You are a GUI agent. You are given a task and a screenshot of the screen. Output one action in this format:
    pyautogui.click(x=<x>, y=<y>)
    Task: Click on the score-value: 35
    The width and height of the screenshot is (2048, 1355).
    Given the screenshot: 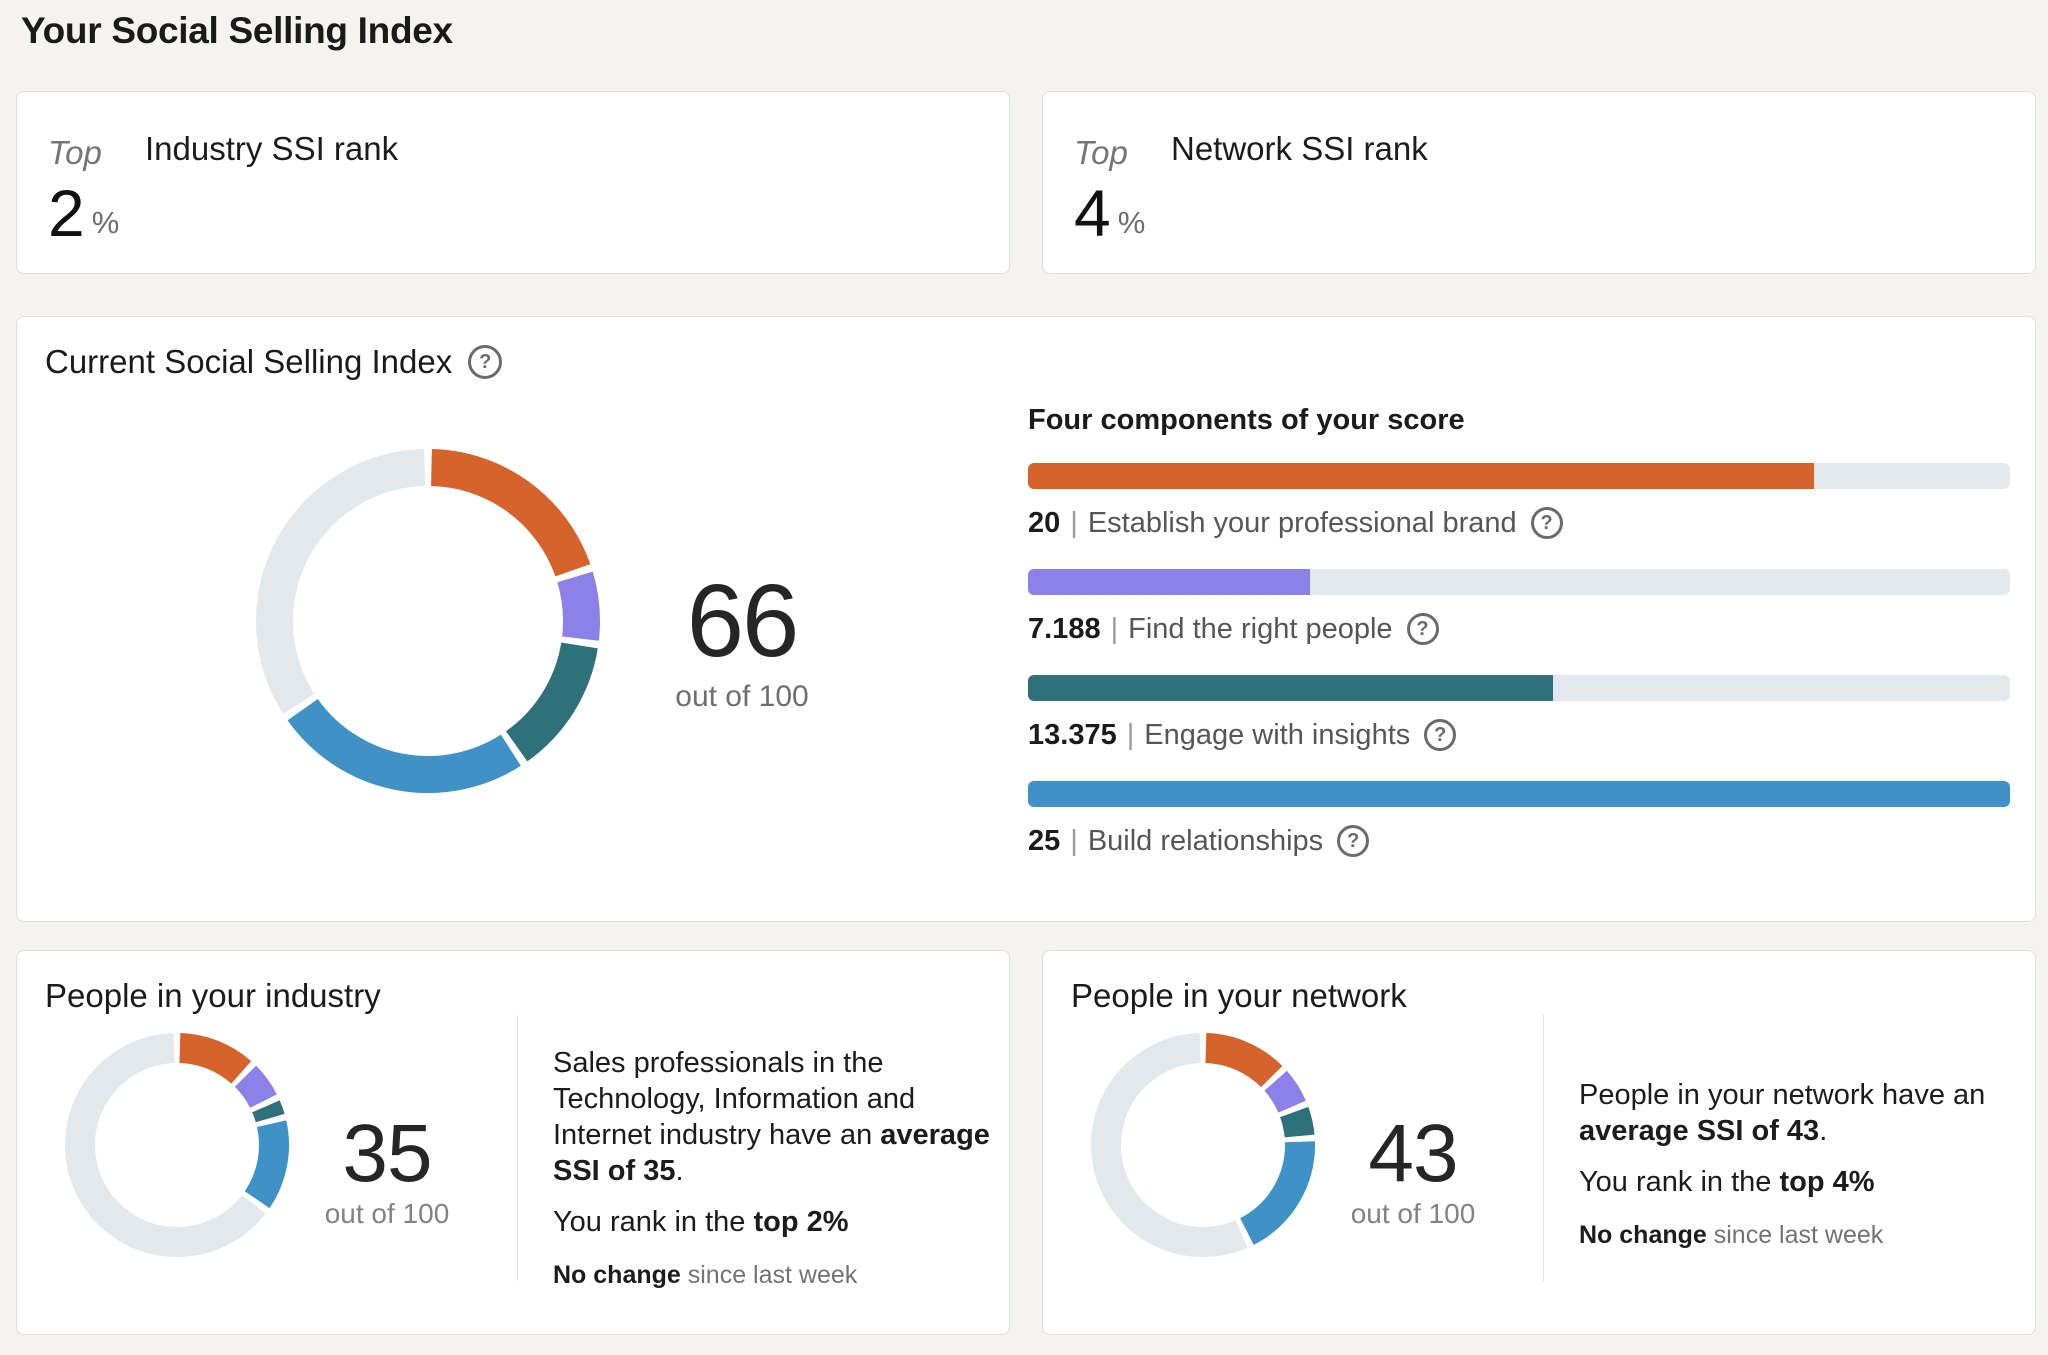 What is the action you would take?
    pyautogui.click(x=387, y=1153)
    